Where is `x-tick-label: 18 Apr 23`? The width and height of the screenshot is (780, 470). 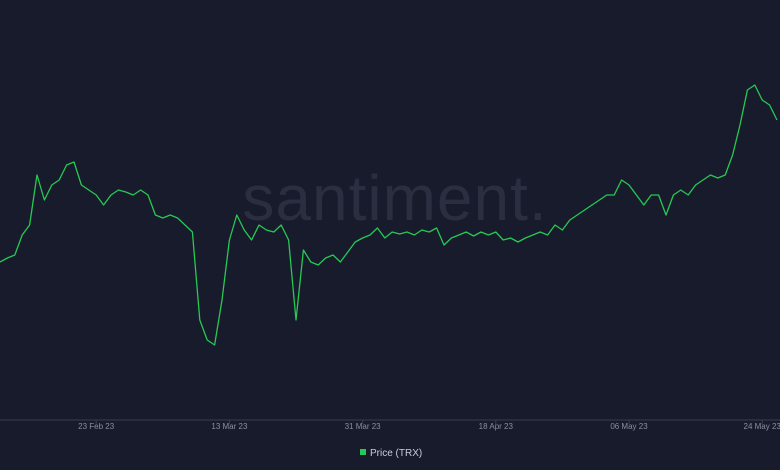 x-tick-label: 18 Apr 23 is located at coordinates (496, 426).